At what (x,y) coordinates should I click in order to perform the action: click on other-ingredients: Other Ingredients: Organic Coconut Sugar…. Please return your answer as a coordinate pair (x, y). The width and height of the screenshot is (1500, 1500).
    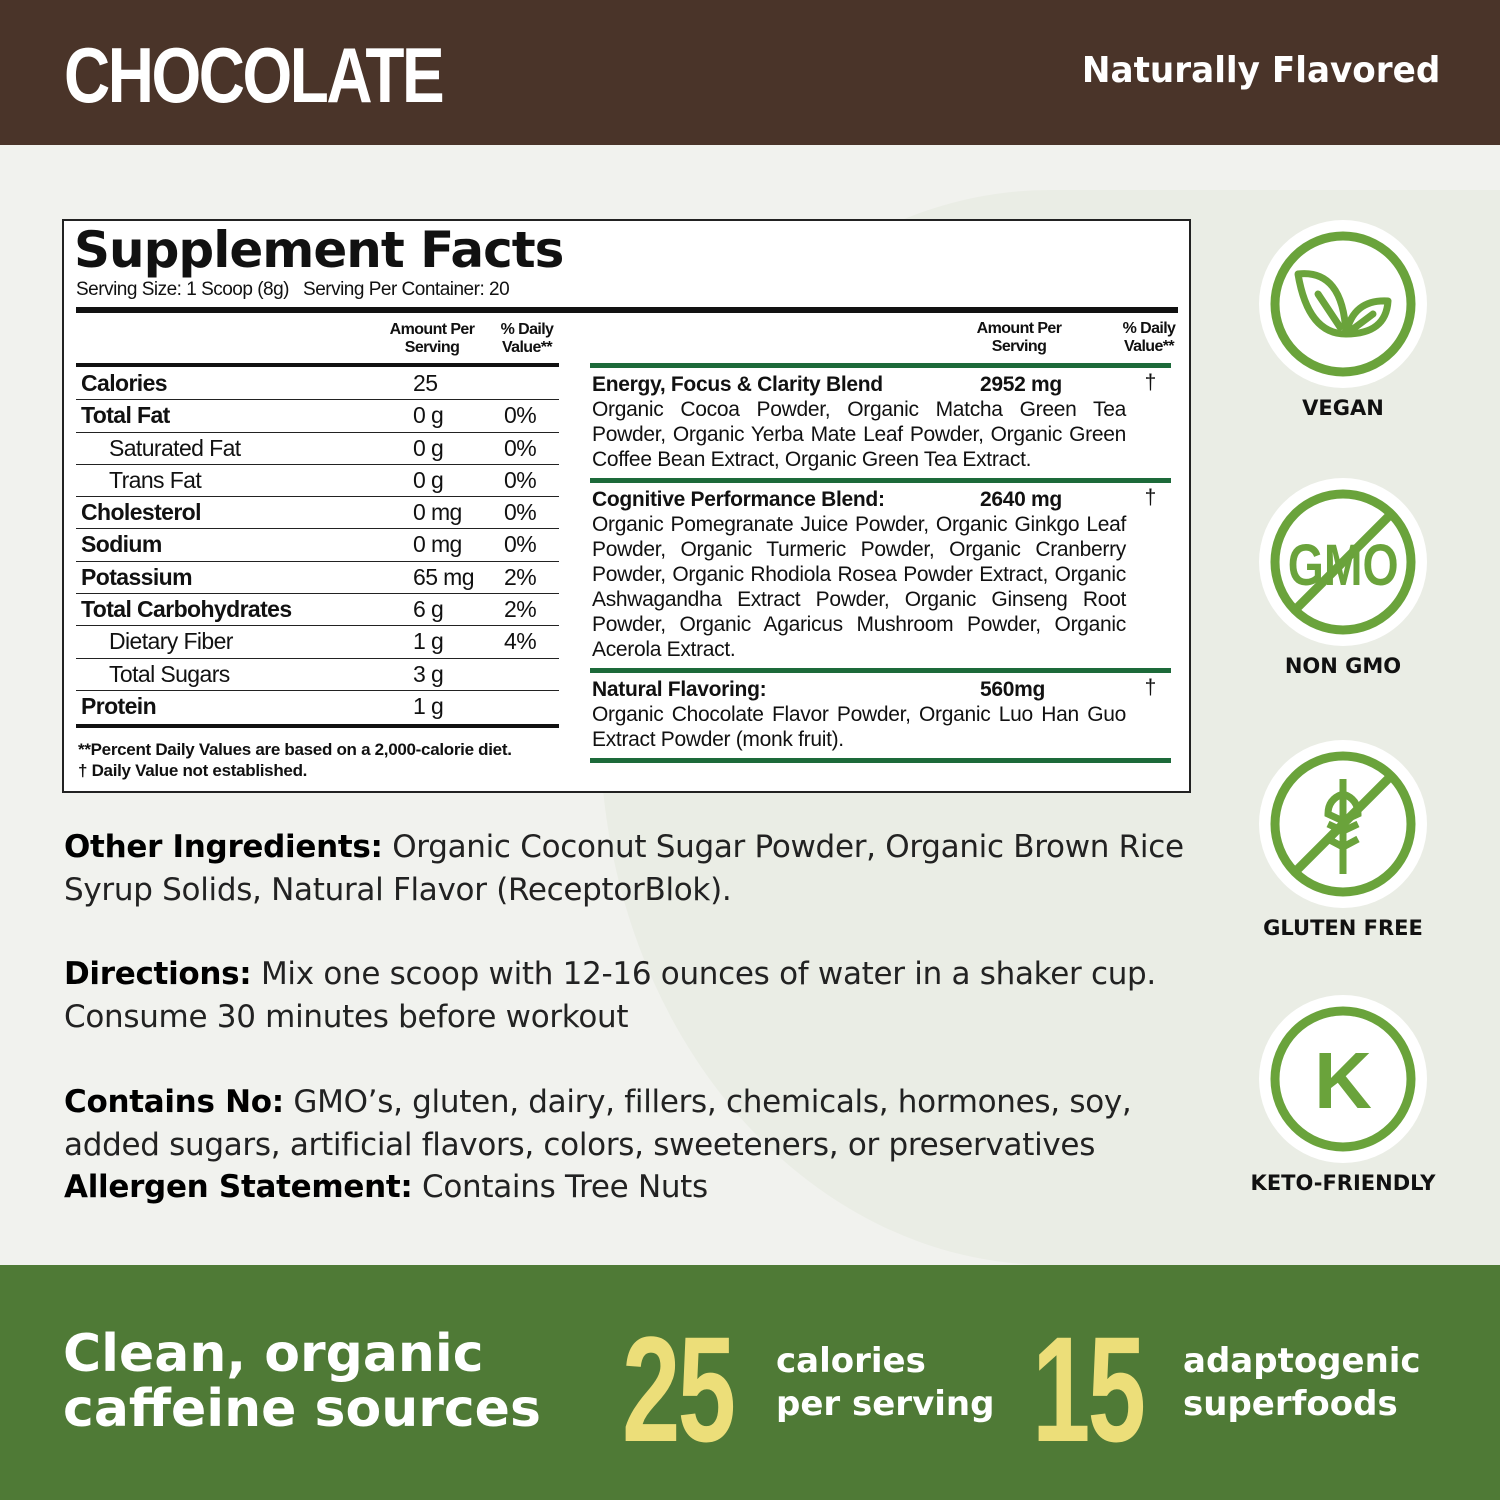
    Looking at the image, I should click on (624, 868).